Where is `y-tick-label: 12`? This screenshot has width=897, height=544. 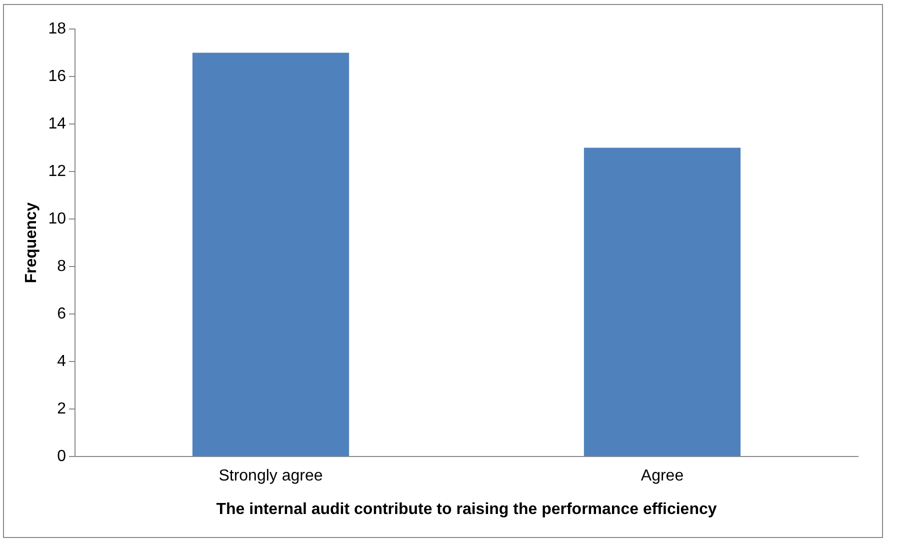
y-tick-label: 12 is located at coordinates (57, 171).